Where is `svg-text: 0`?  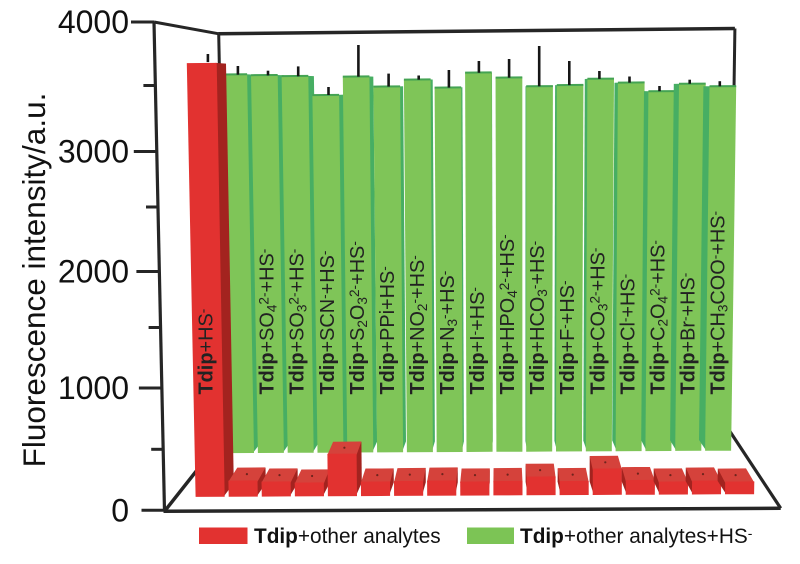 svg-text: 0 is located at coordinates (120, 510).